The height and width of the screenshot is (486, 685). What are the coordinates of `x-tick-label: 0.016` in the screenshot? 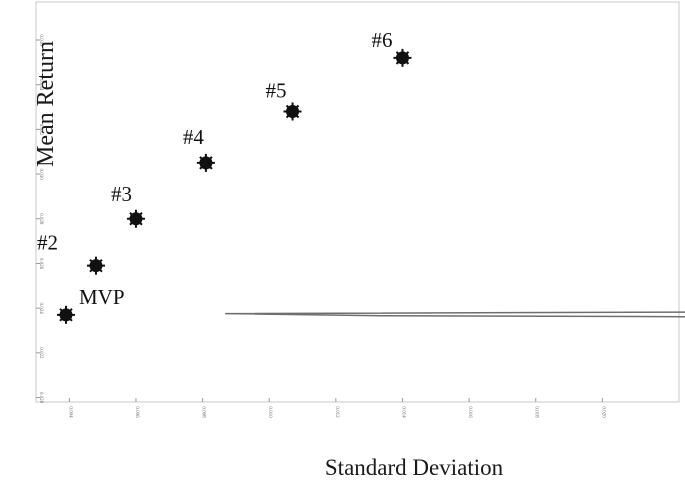 It's located at (469, 412).